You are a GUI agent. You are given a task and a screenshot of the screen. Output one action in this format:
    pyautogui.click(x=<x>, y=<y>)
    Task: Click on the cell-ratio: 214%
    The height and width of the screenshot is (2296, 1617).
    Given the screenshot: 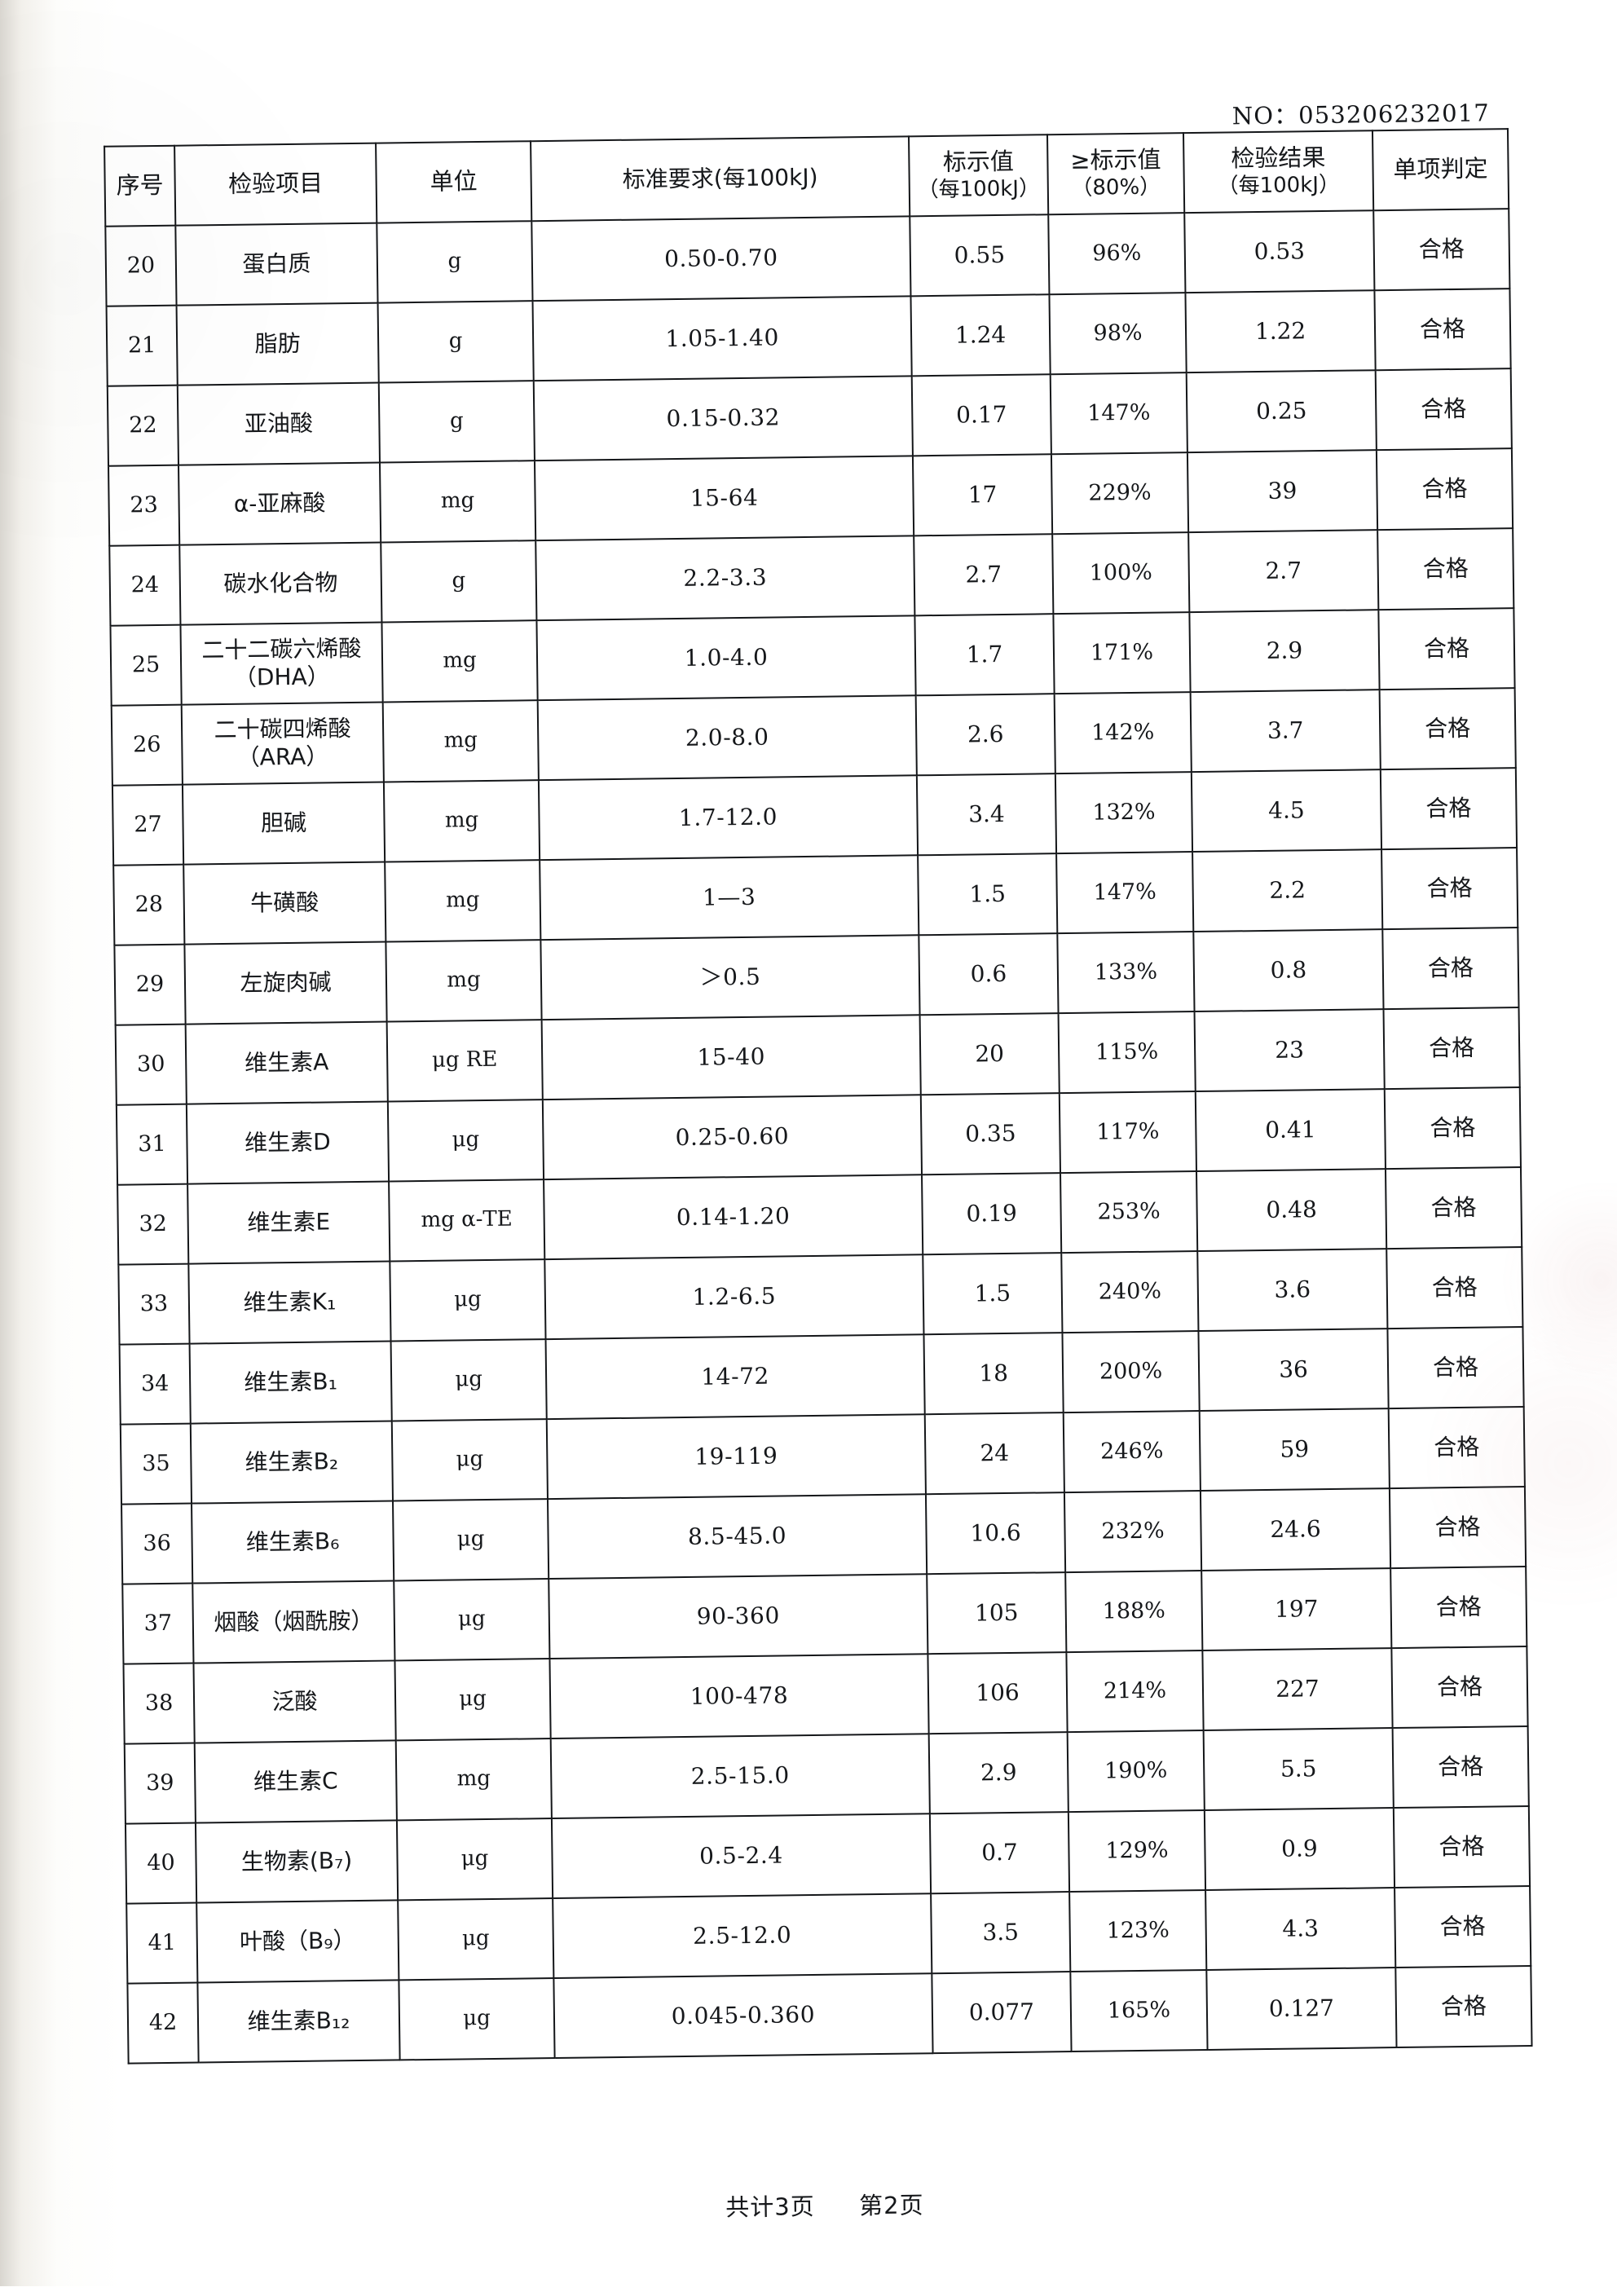 What is the action you would take?
    pyautogui.click(x=1134, y=1691)
    